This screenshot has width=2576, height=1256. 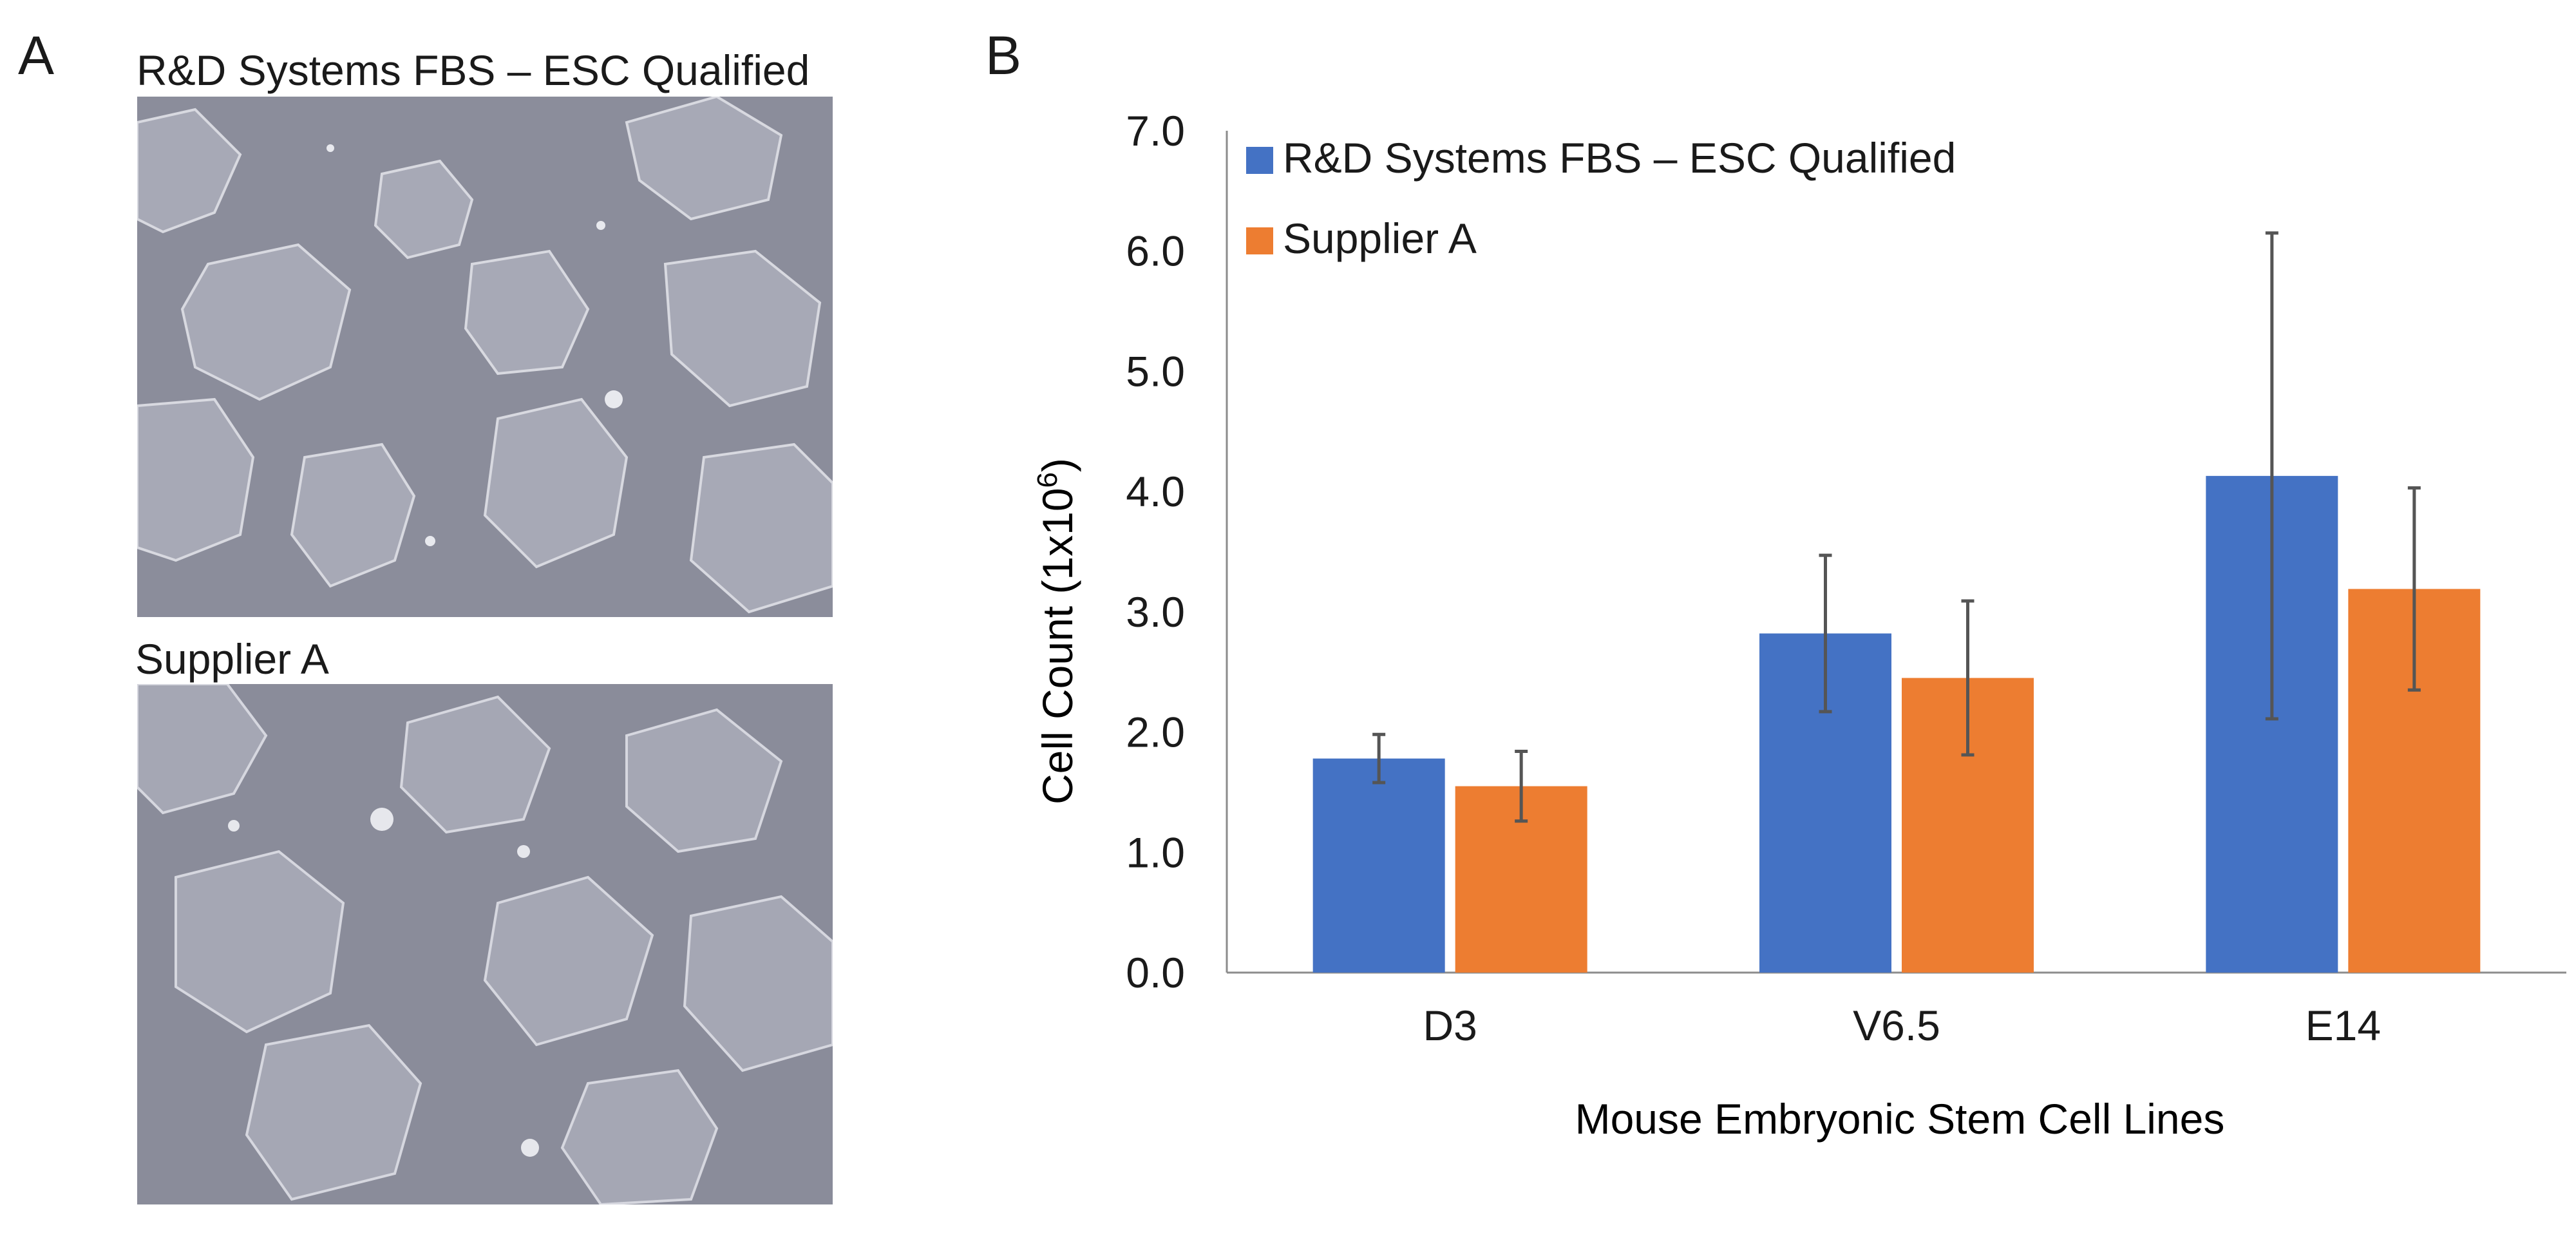 I want to click on y-tick-label: 0.0, so click(x=1156, y=972).